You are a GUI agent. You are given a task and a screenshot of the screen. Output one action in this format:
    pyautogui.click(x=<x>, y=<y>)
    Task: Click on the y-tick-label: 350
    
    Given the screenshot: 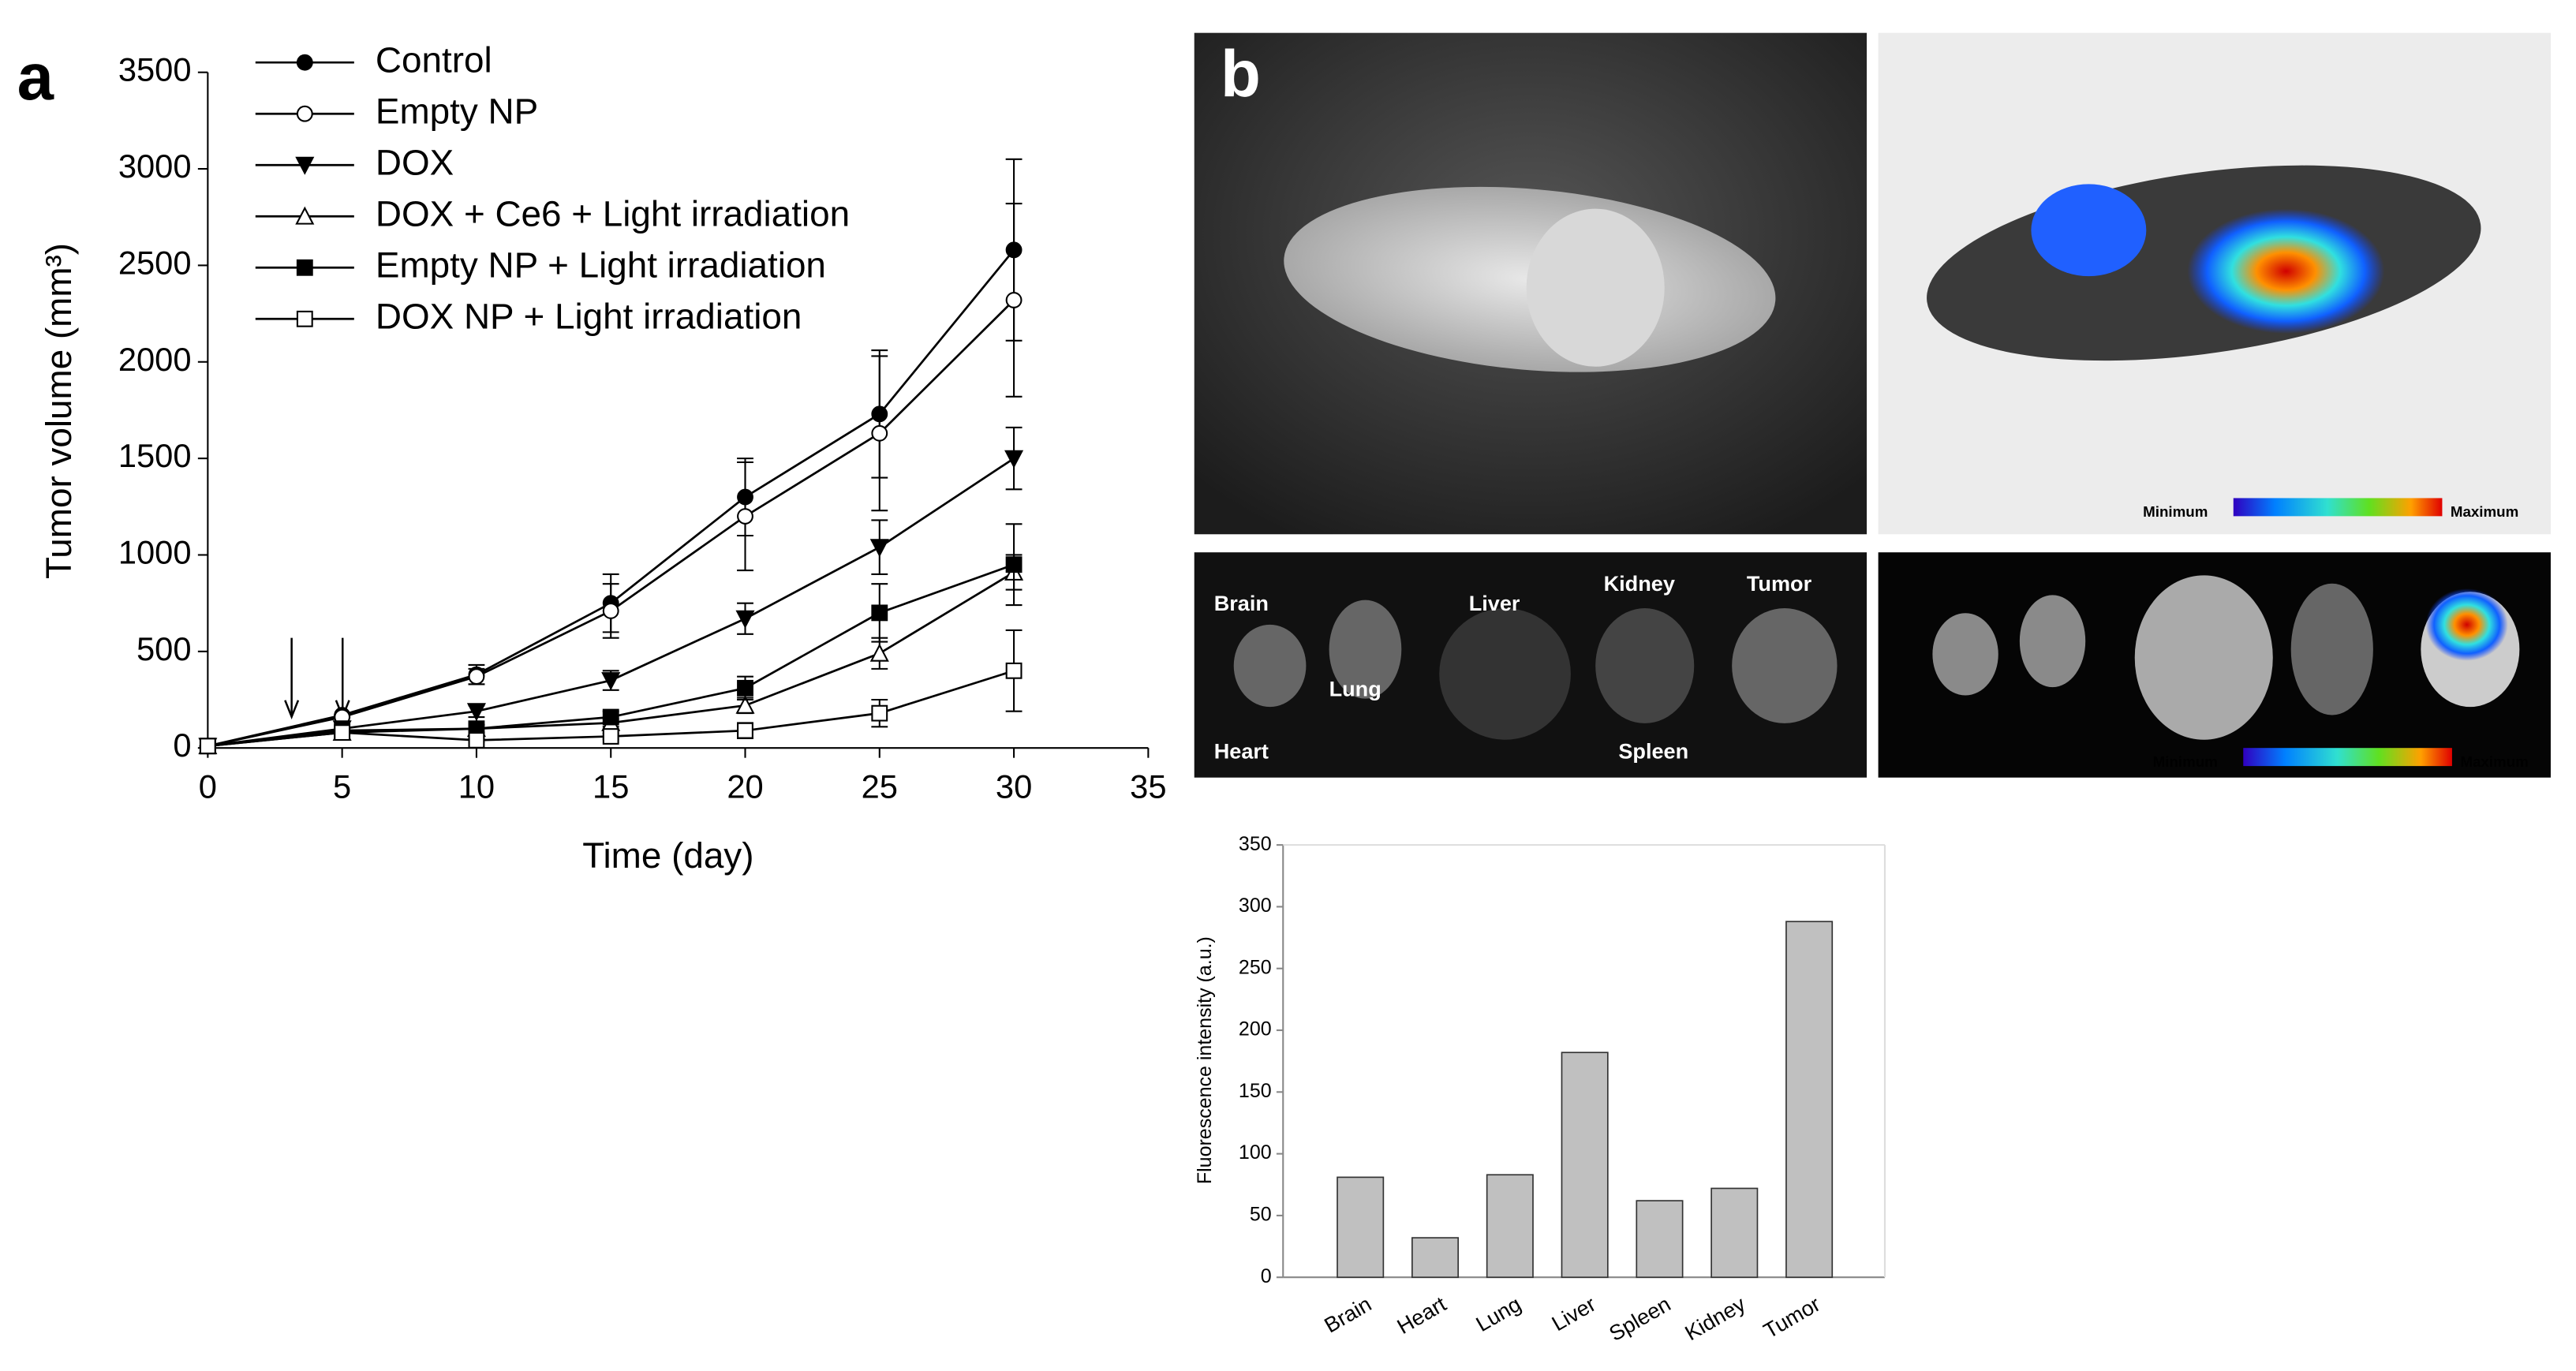 What is the action you would take?
    pyautogui.click(x=1255, y=844)
    